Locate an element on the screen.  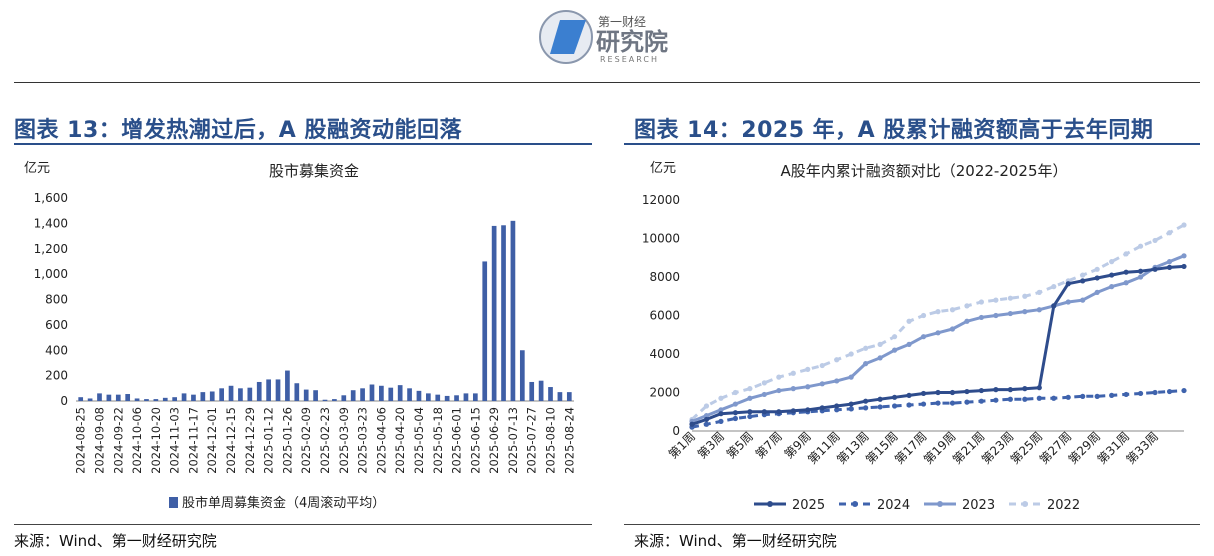
x-tick-label: 2025-01-26 is located at coordinates (287, 440).